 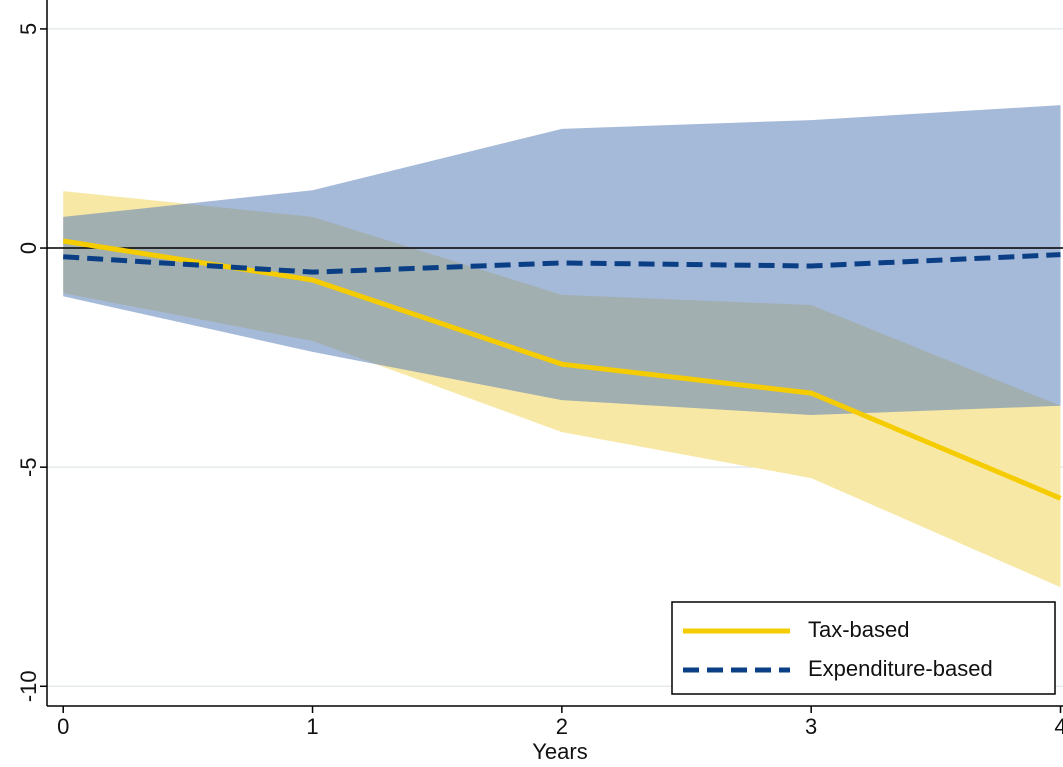 I want to click on x-tick-label: 3, so click(x=811, y=726).